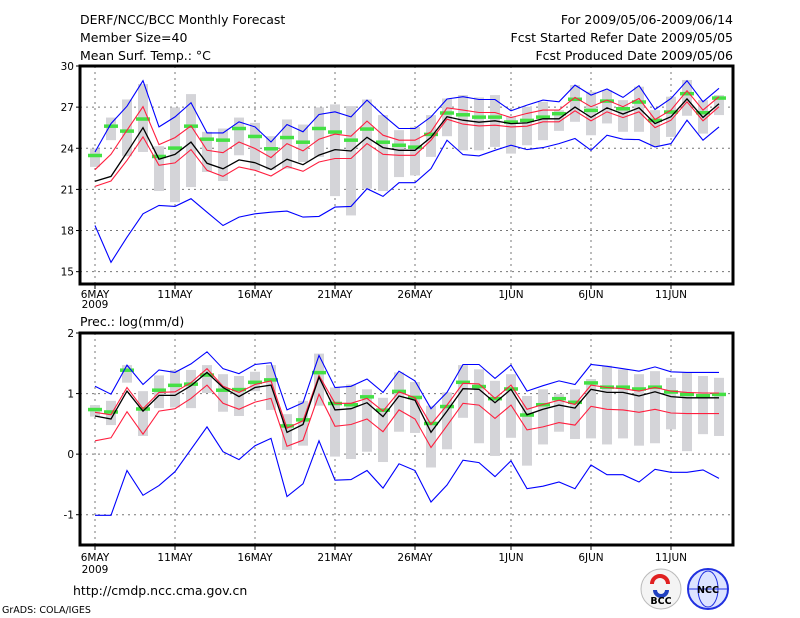  Describe the element at coordinates (175, 295) in the screenshot. I see `x-tick-label: 11MAY` at that location.